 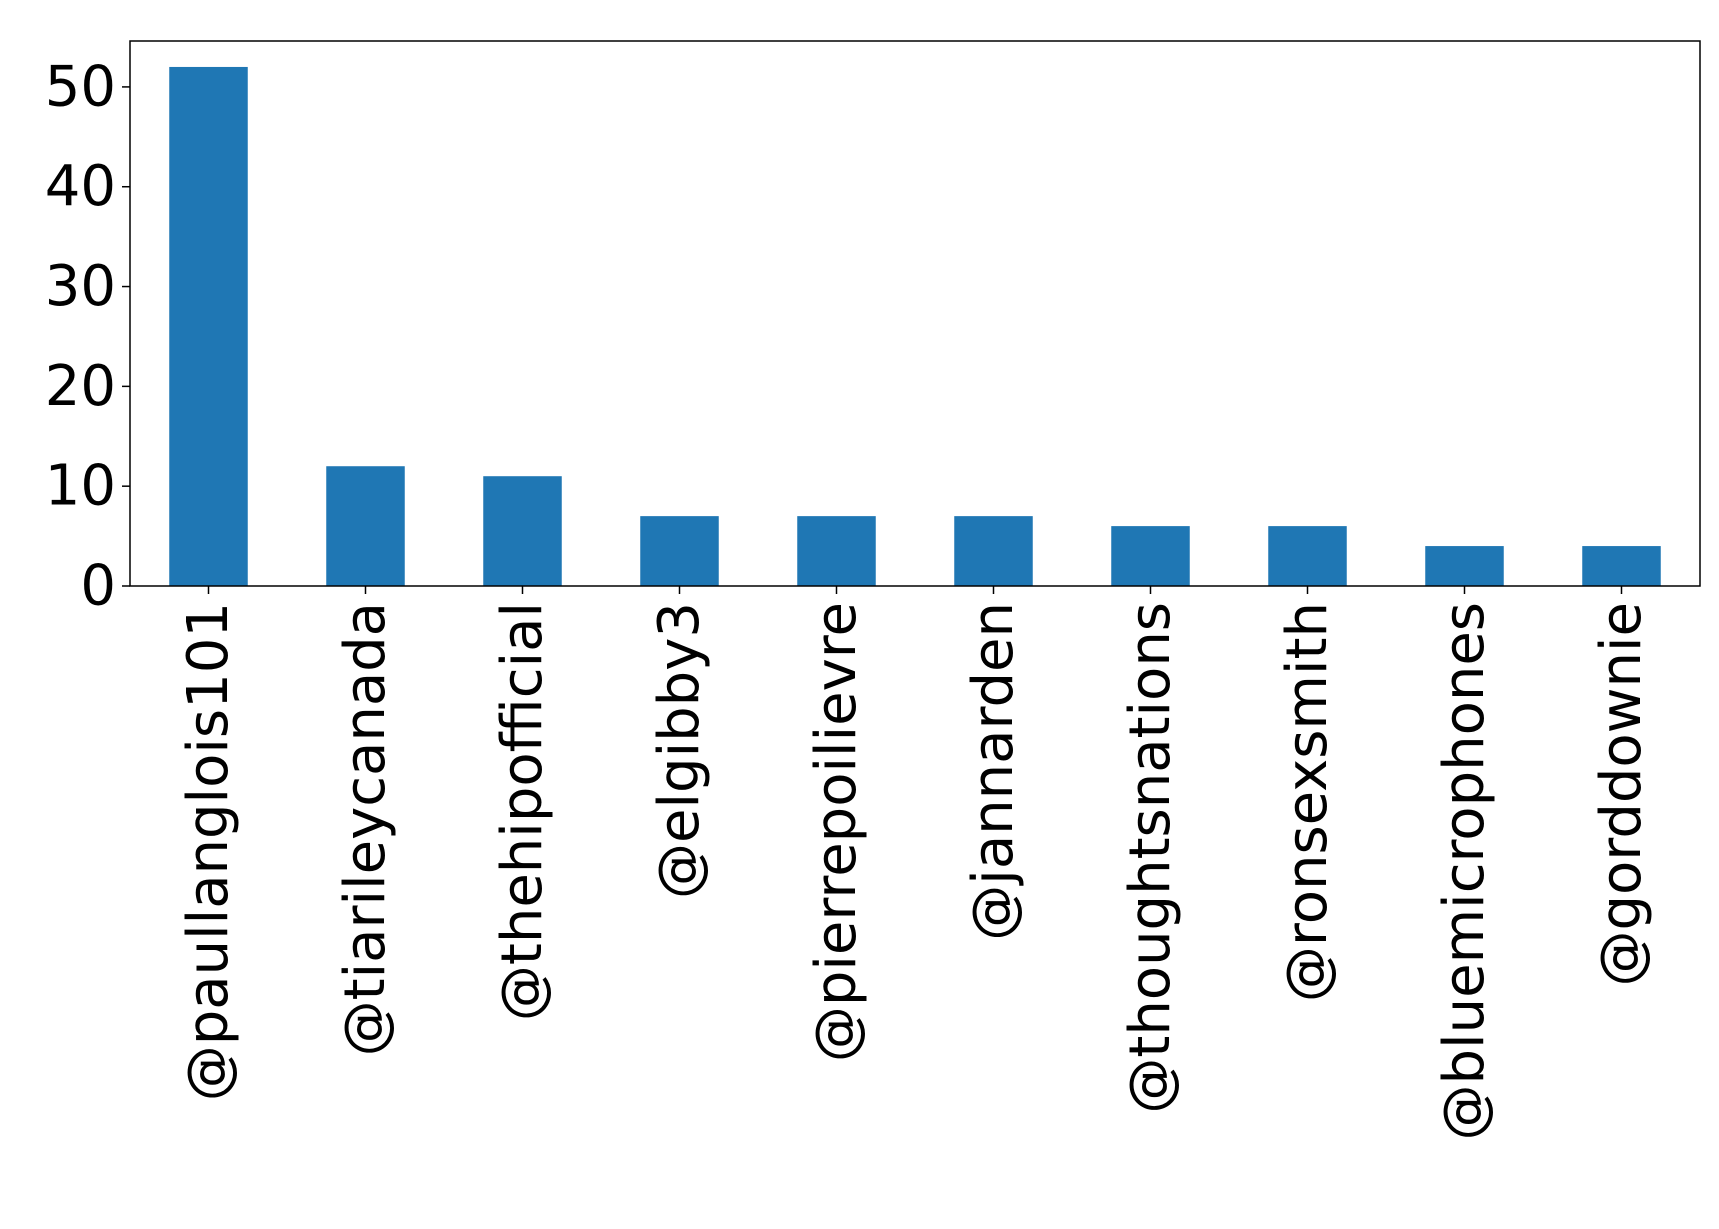 What do you see at coordinates (1307, 802) in the screenshot?
I see `x-tick-label: @ronsexsmith` at bounding box center [1307, 802].